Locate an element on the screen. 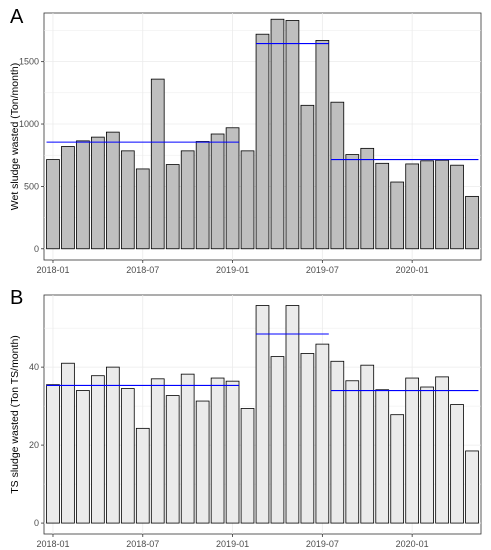 The image size is (491, 550). y-tick-label: 500 is located at coordinates (31, 186).